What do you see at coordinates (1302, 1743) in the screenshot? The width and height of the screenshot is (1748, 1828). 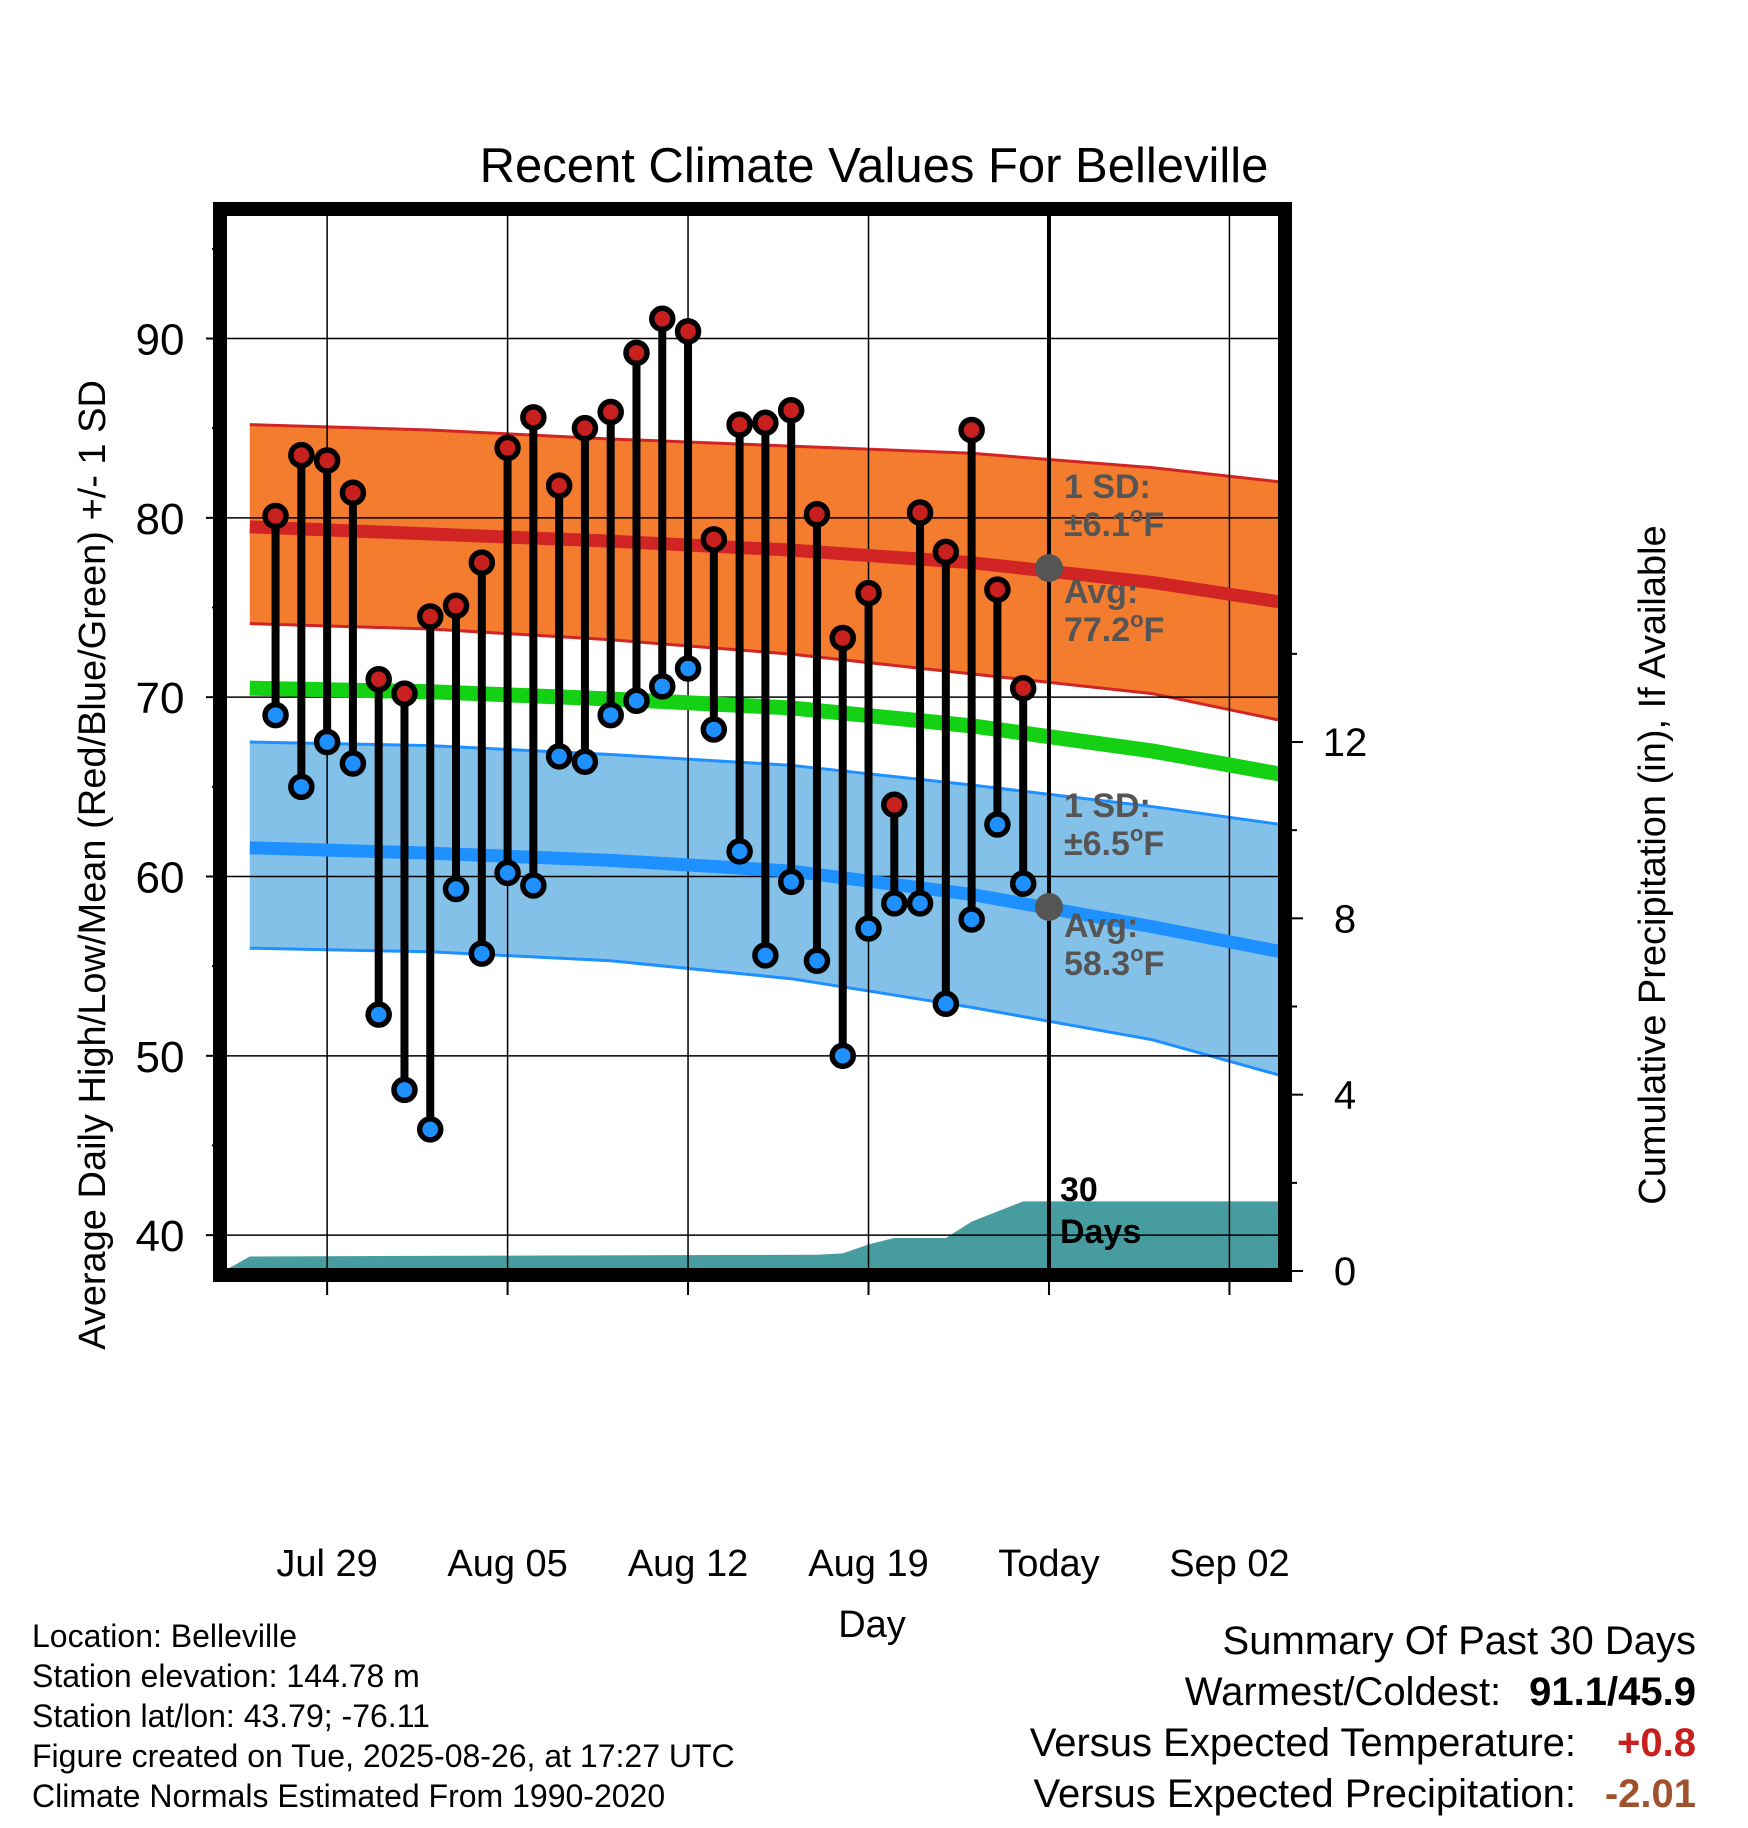 I see `temp-departure-label: Versus Expected Temperature:` at bounding box center [1302, 1743].